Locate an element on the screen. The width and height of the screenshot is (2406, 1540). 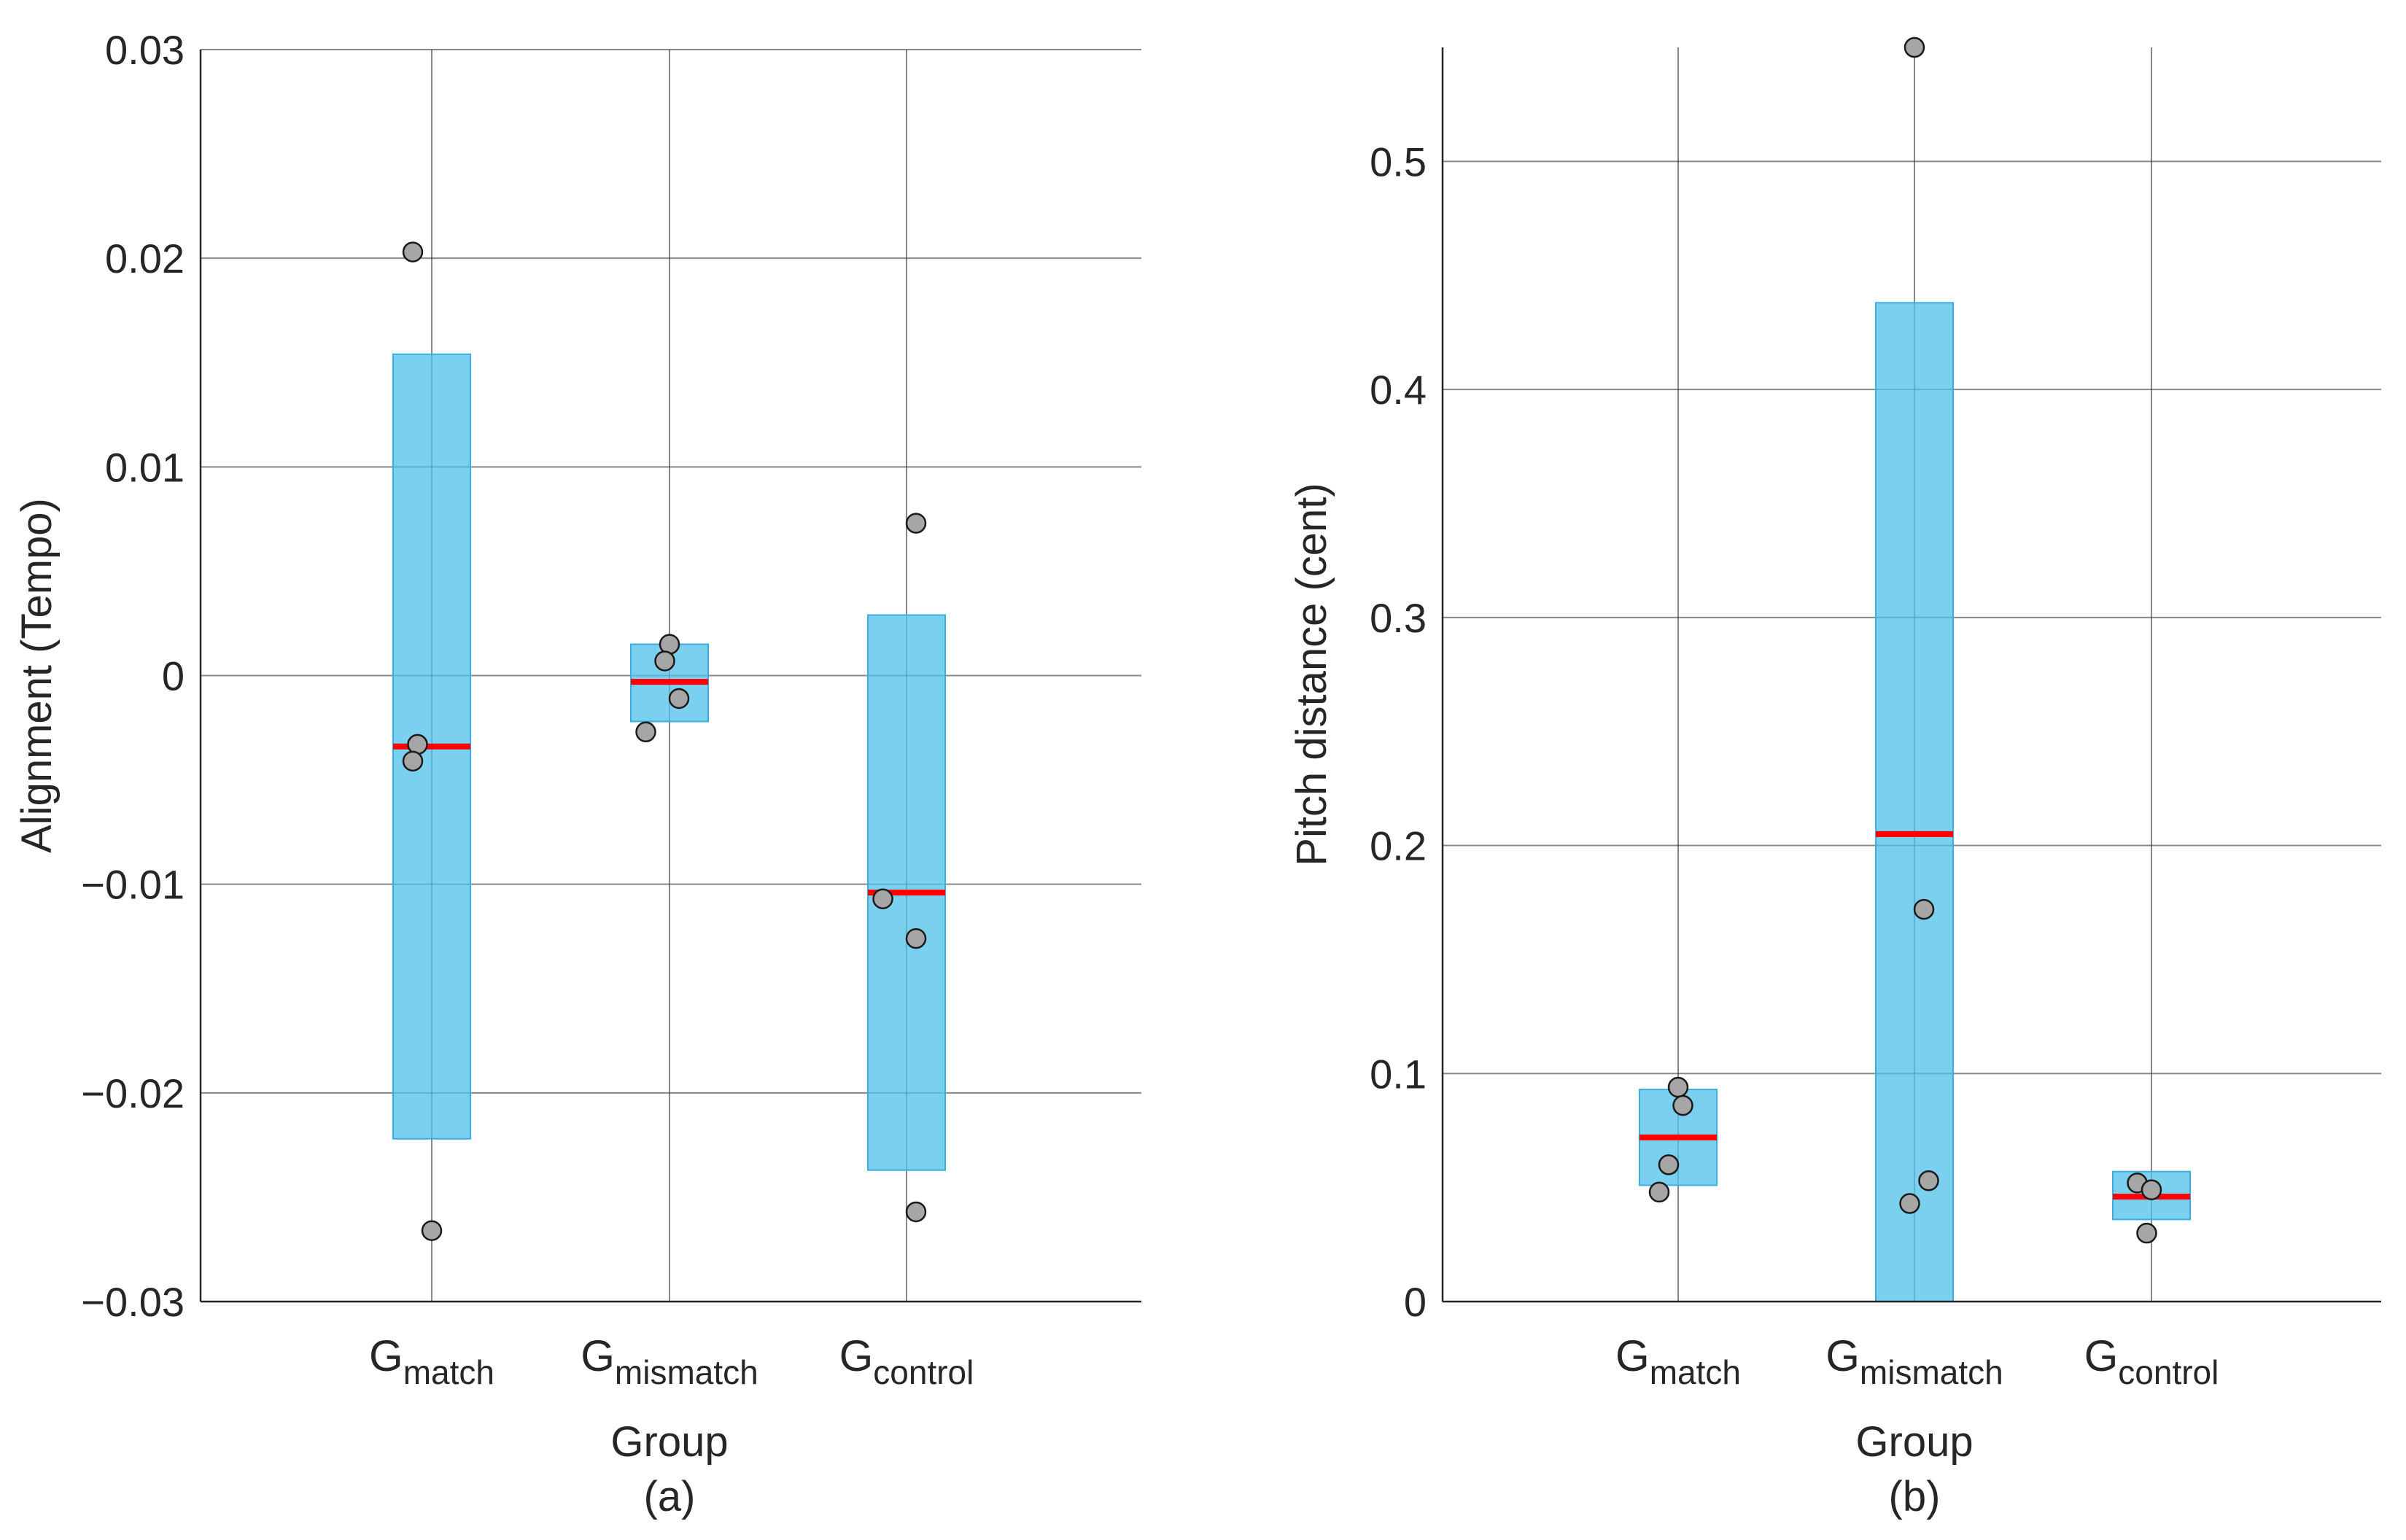
y-tick-label: 0.02 is located at coordinates (145, 258).